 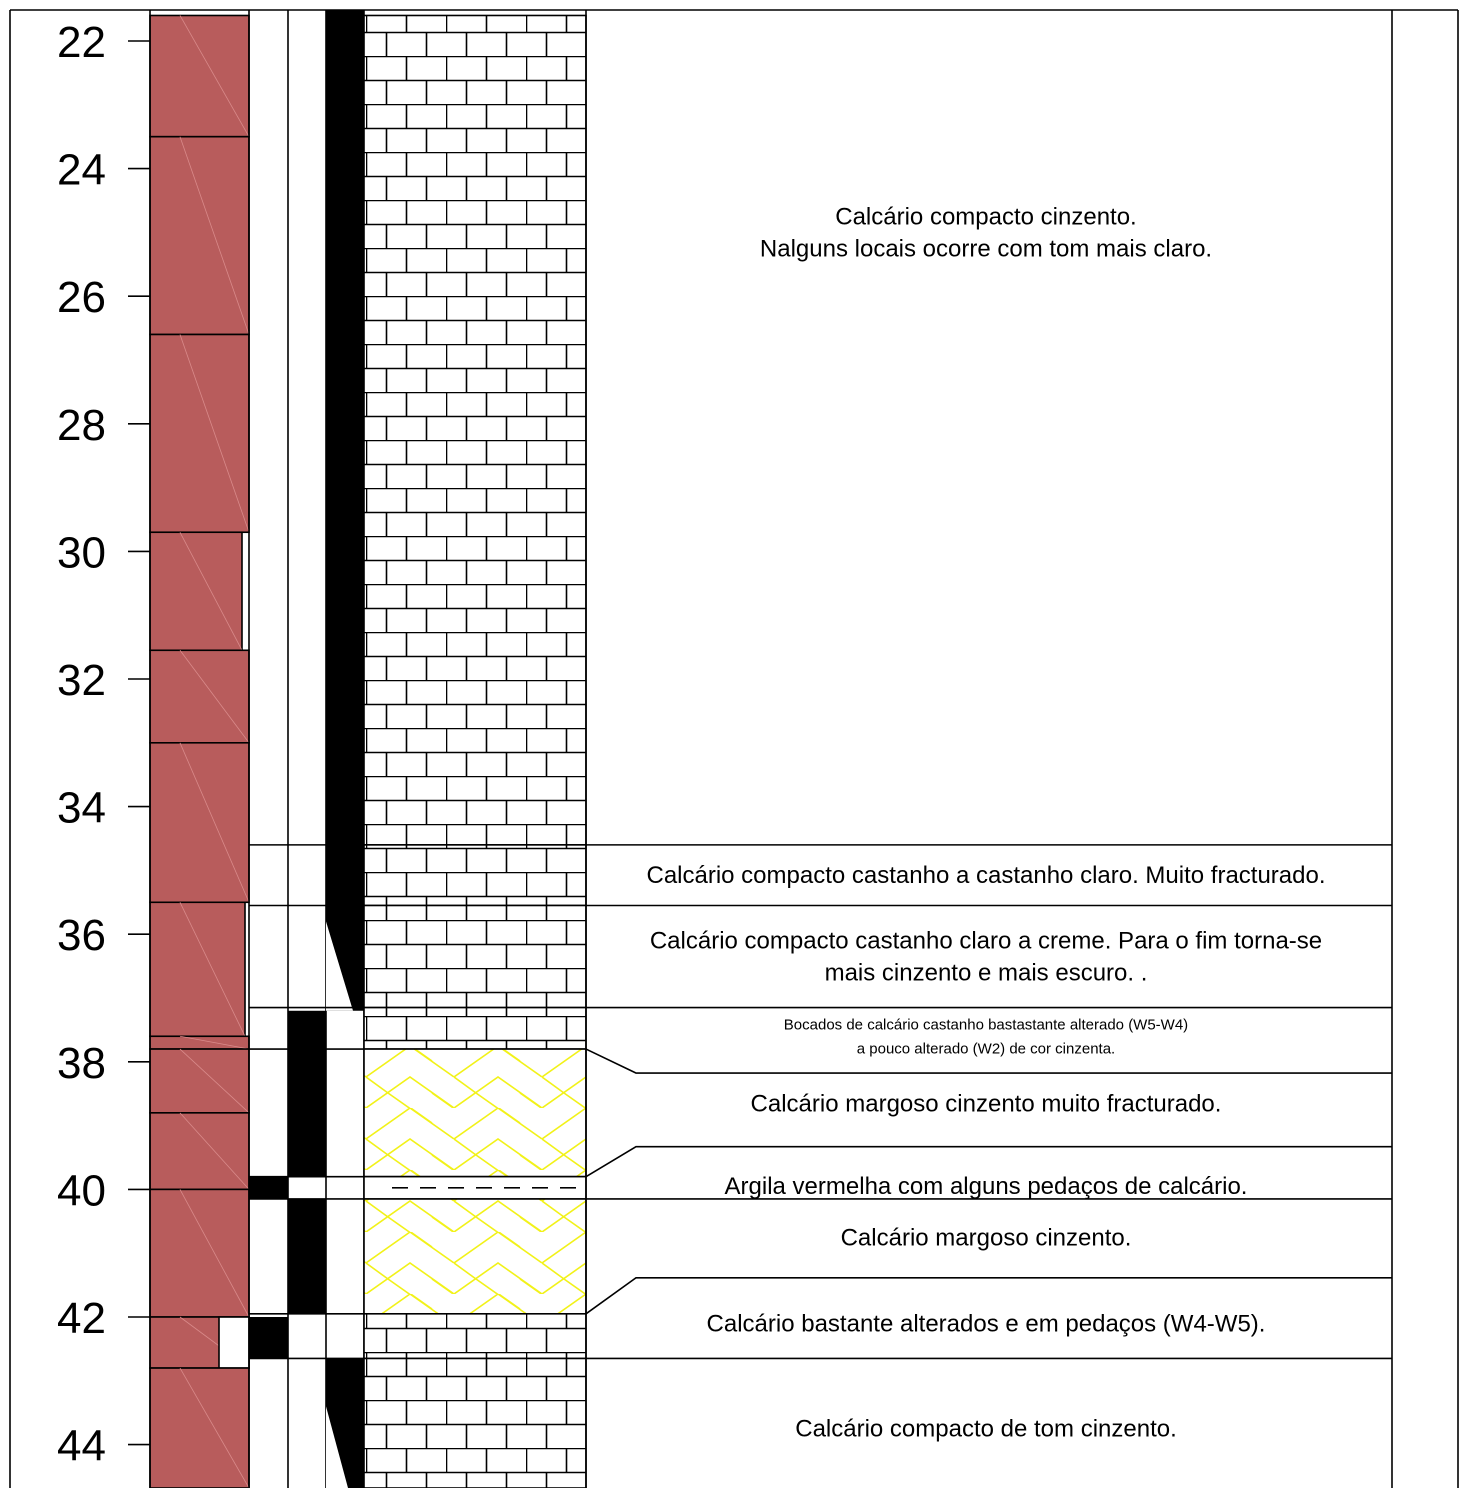 What do you see at coordinates (985, 216) in the screenshot?
I see `layer-description: Calcário compacto cinzento.` at bounding box center [985, 216].